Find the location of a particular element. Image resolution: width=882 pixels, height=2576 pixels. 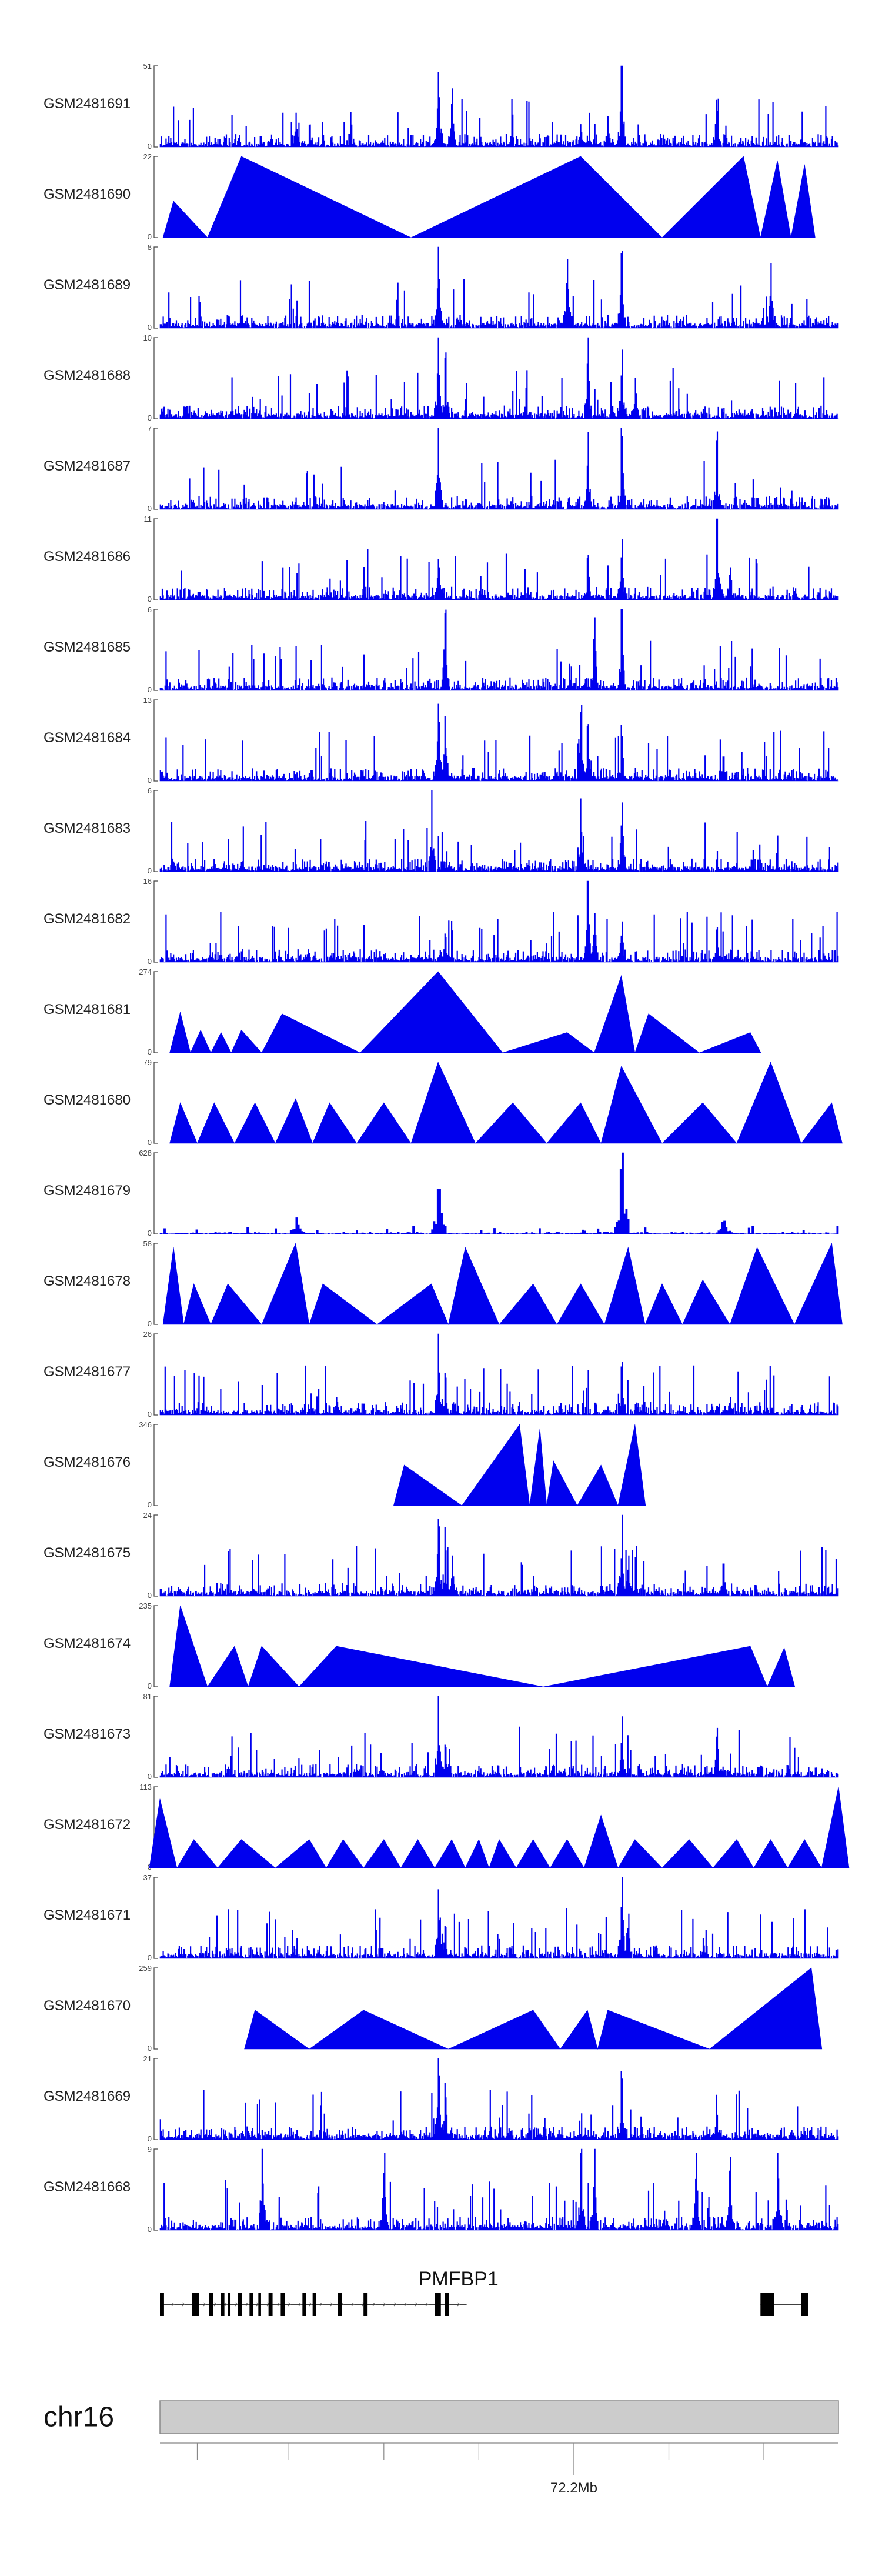

y-tick-max: 9 is located at coordinates (150, 2149).